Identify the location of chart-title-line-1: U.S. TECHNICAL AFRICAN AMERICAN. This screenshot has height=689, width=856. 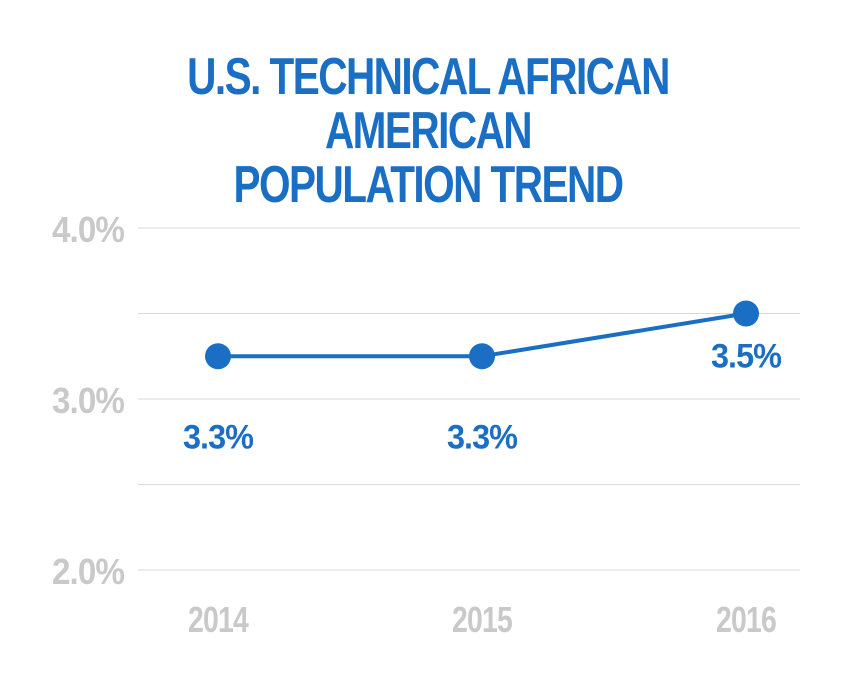
(428, 104).